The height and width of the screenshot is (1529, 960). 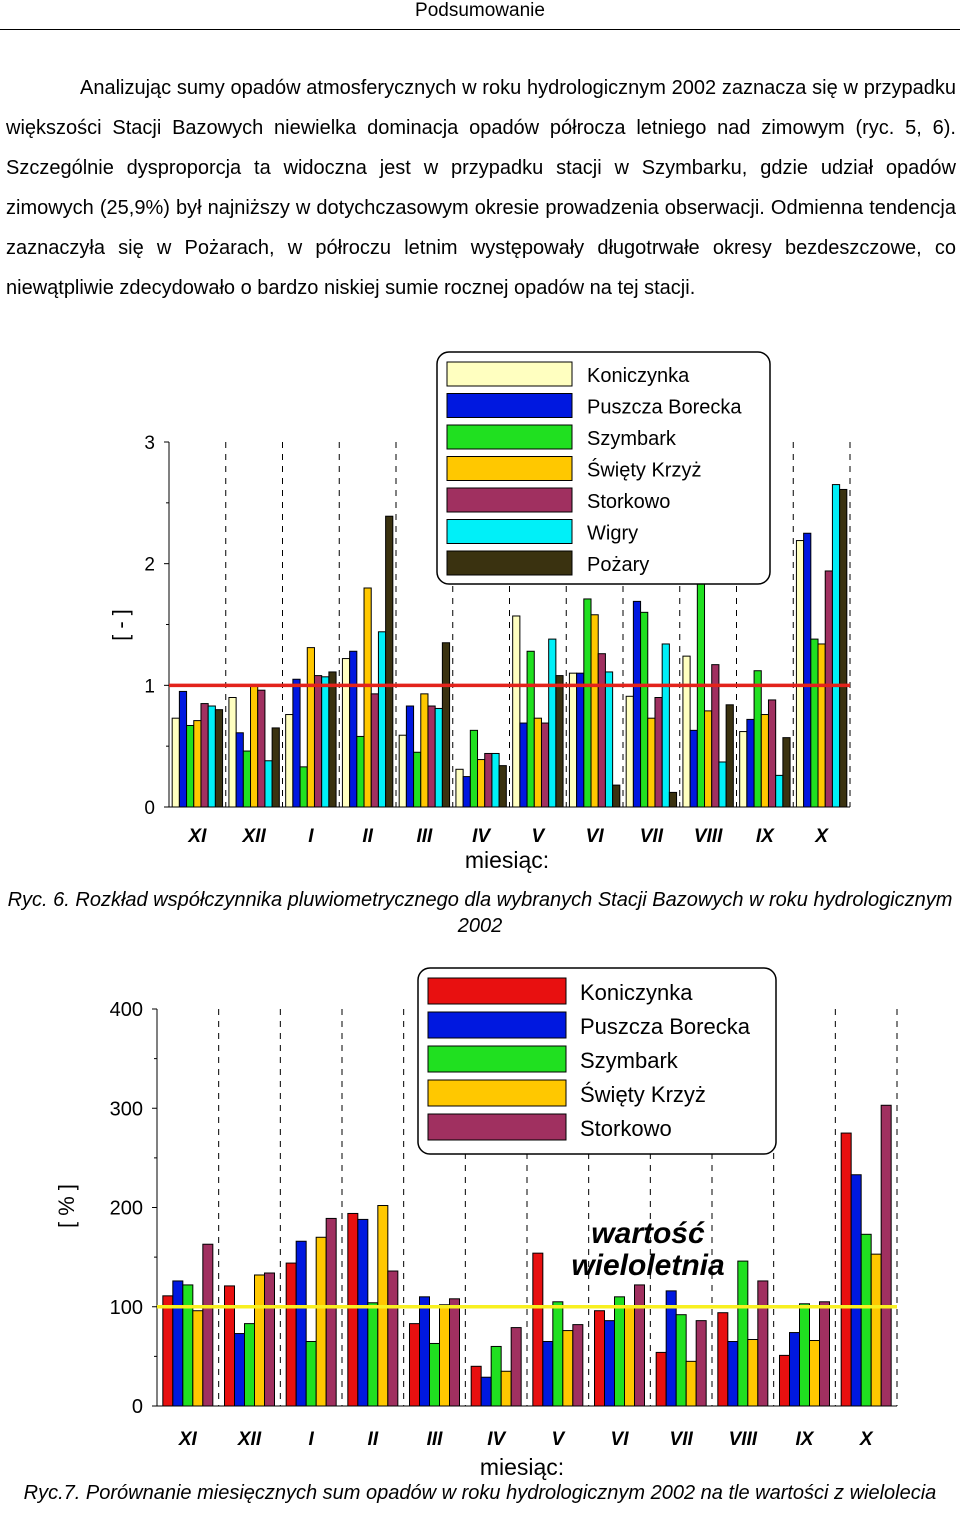 What do you see at coordinates (618, 565) in the screenshot?
I see `legend-label: Pożary` at bounding box center [618, 565].